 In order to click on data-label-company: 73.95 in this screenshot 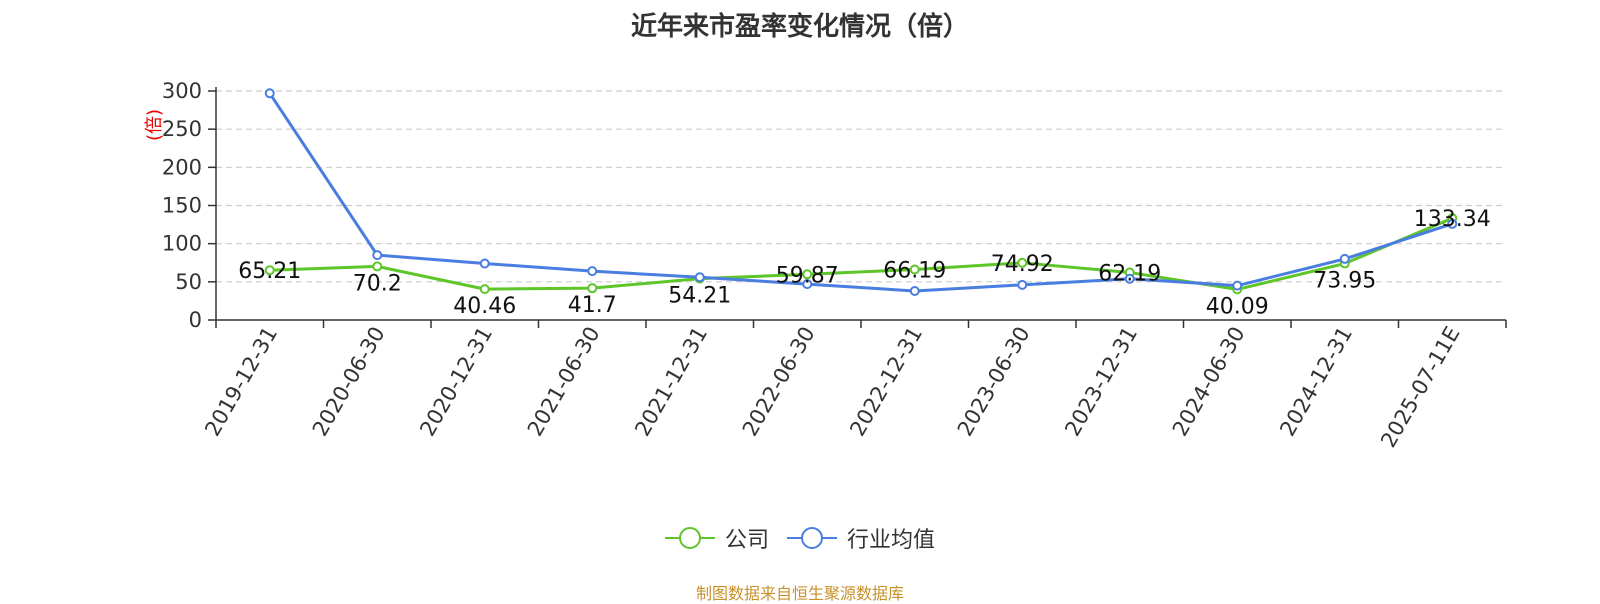, I will do `click(1344, 281)`.